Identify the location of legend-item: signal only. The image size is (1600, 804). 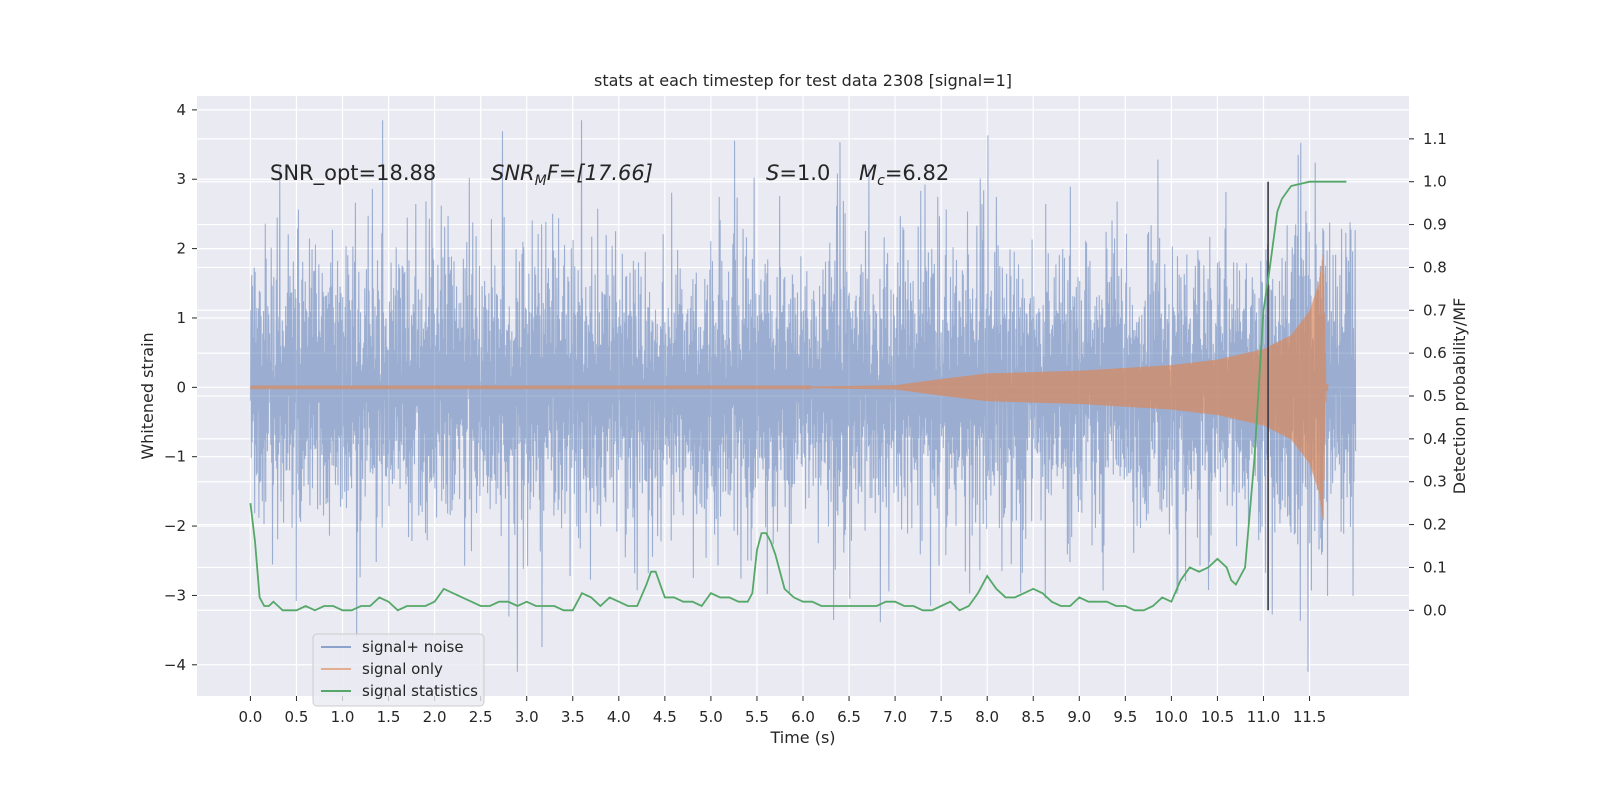
(382, 669).